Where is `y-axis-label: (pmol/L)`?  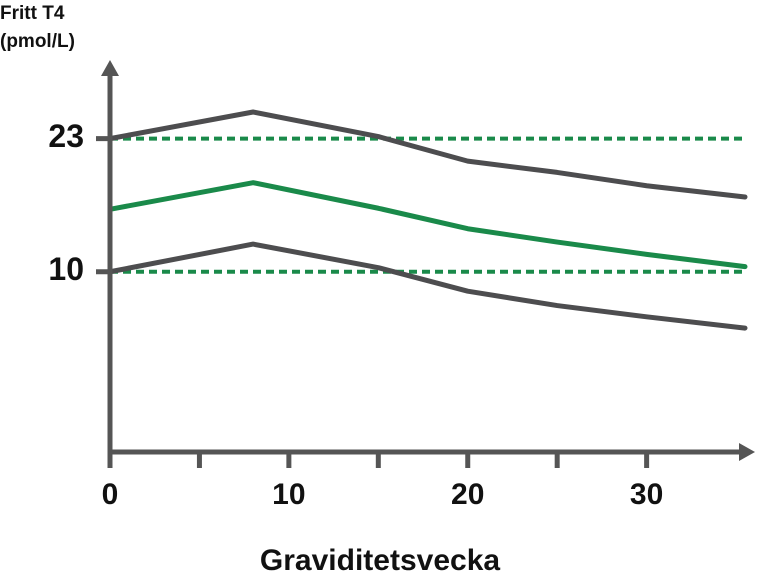 y-axis-label: (pmol/L) is located at coordinates (37, 41).